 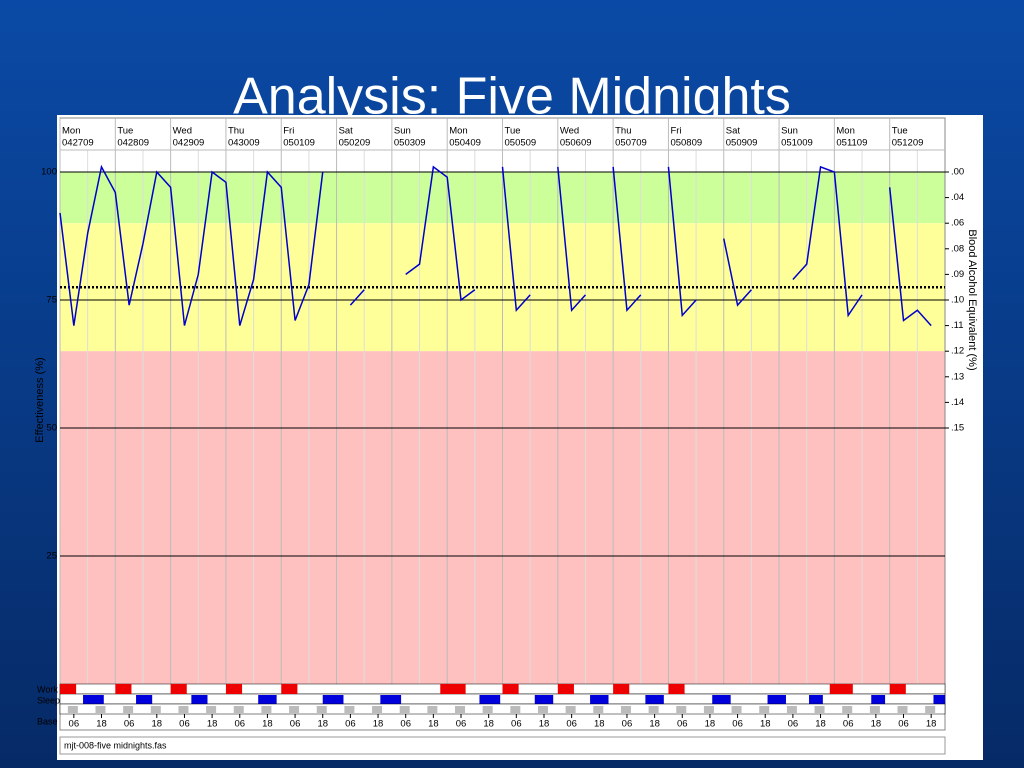 I want to click on work-label: Work, so click(x=47, y=689).